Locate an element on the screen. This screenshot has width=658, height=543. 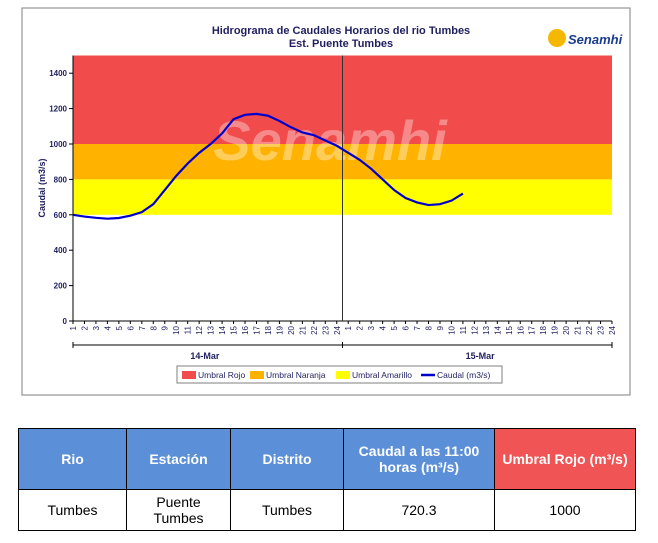
y-axis-label: Caudal (m3/s) is located at coordinates (42, 187).